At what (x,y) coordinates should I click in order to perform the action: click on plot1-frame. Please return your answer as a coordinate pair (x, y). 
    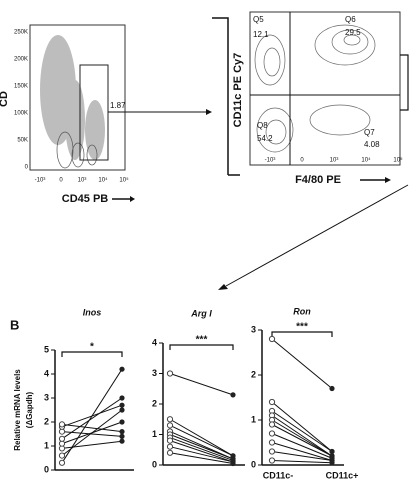
    Looking at the image, I should click on (77, 97).